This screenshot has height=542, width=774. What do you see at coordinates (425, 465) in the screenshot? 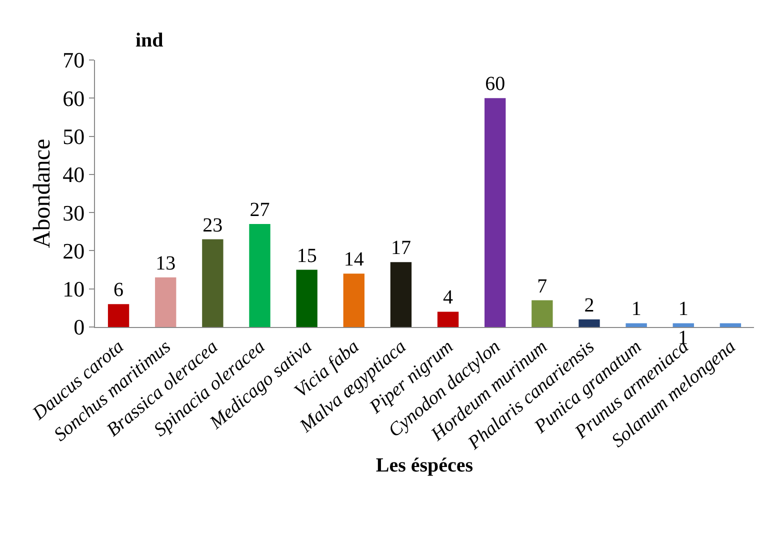
I see `x-axis-title: Les éspéces` at bounding box center [425, 465].